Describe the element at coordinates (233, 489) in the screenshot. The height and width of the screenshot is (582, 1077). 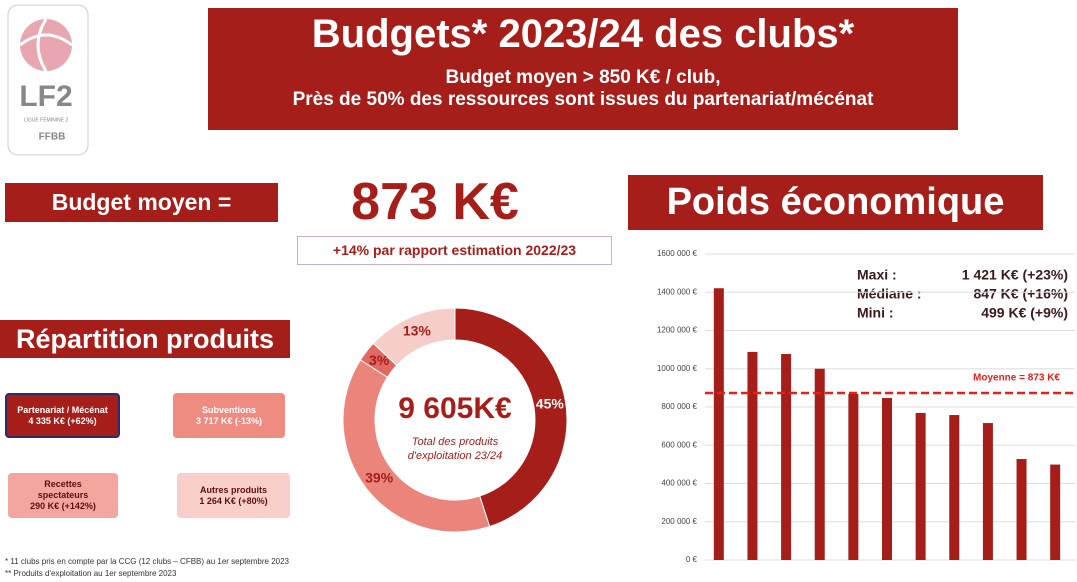
I see `product-name: Autres produits` at that location.